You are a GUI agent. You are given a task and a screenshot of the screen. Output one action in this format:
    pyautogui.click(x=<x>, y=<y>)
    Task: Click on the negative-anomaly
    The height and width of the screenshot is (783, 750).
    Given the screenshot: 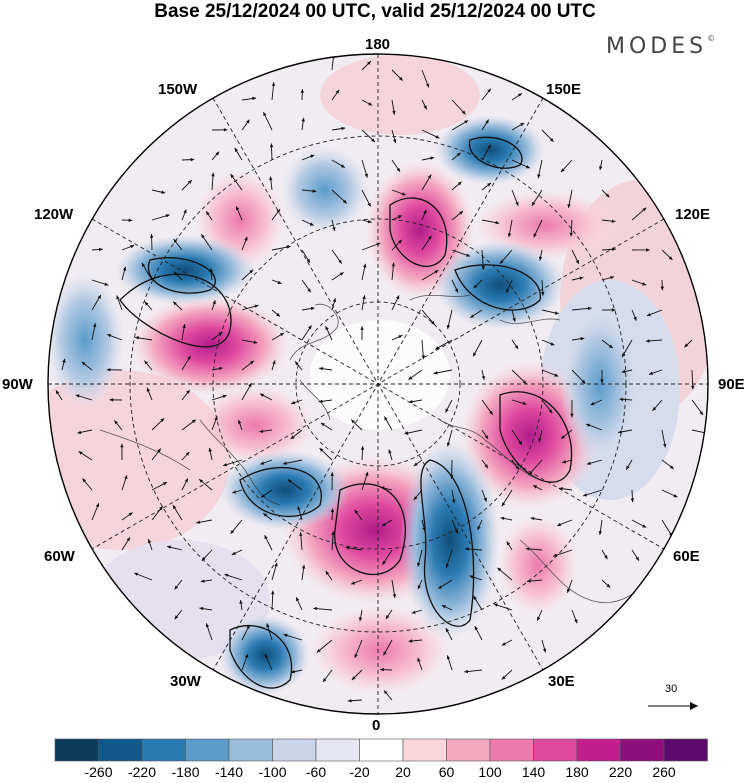 What is the action you would take?
    pyautogui.click(x=285, y=490)
    